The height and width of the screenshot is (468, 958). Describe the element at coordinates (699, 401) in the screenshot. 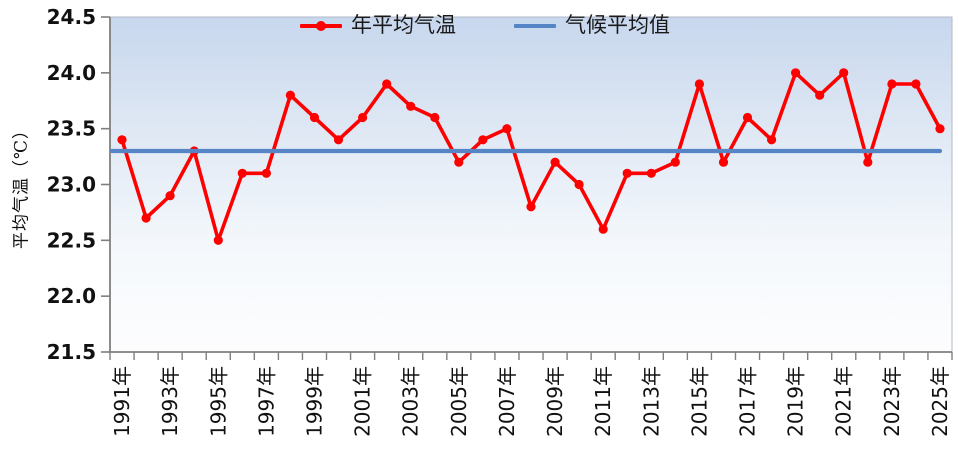

I see `x-tick-label: 2015年` at that location.